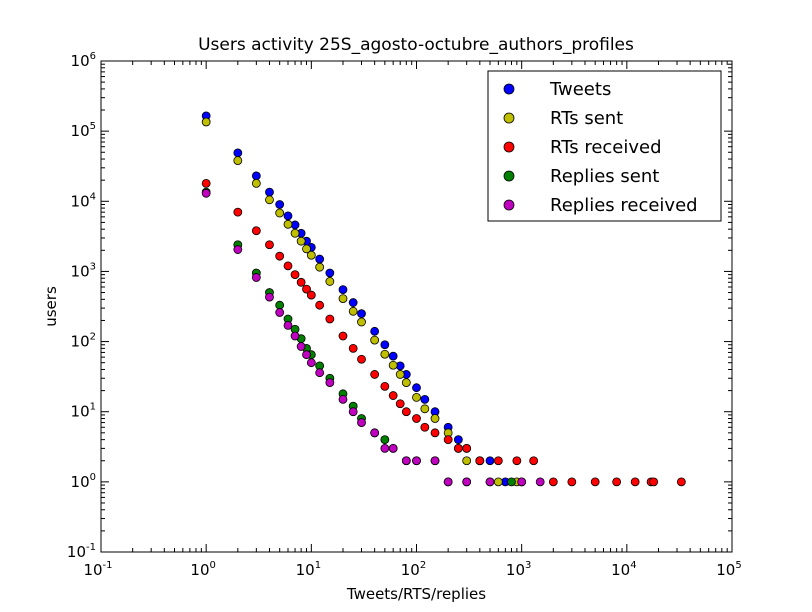 The height and width of the screenshot is (612, 812). What do you see at coordinates (83, 270) in the screenshot?
I see `y-tick-label: 10³` at bounding box center [83, 270].